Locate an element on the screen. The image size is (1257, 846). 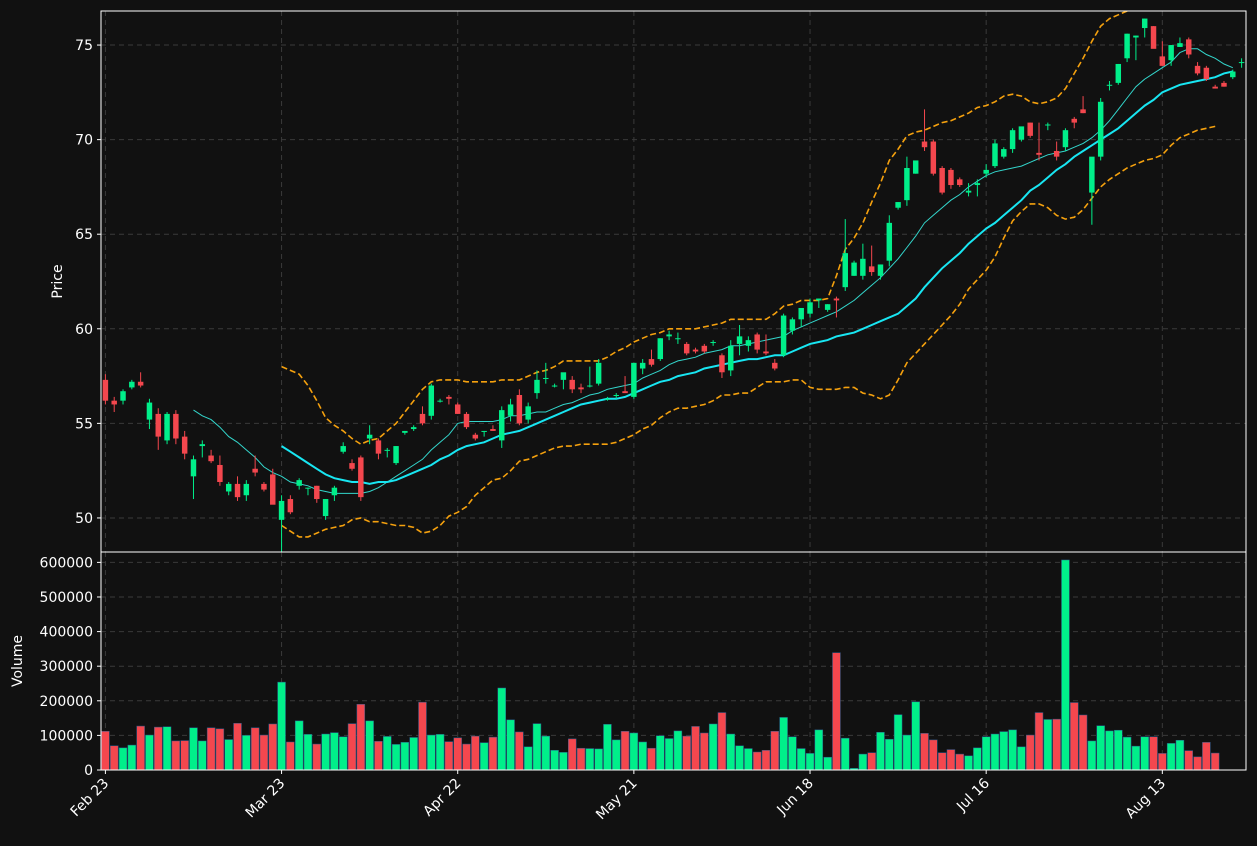
volume-y-ticks: 0 100000 200000 300000 400000 500000 600000 is located at coordinates (70, 667).